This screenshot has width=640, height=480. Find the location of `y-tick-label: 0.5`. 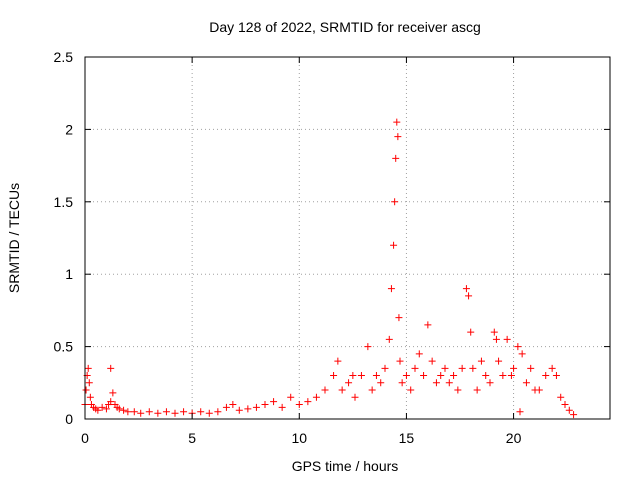

y-tick-label: 0.5 is located at coordinates (64, 347).